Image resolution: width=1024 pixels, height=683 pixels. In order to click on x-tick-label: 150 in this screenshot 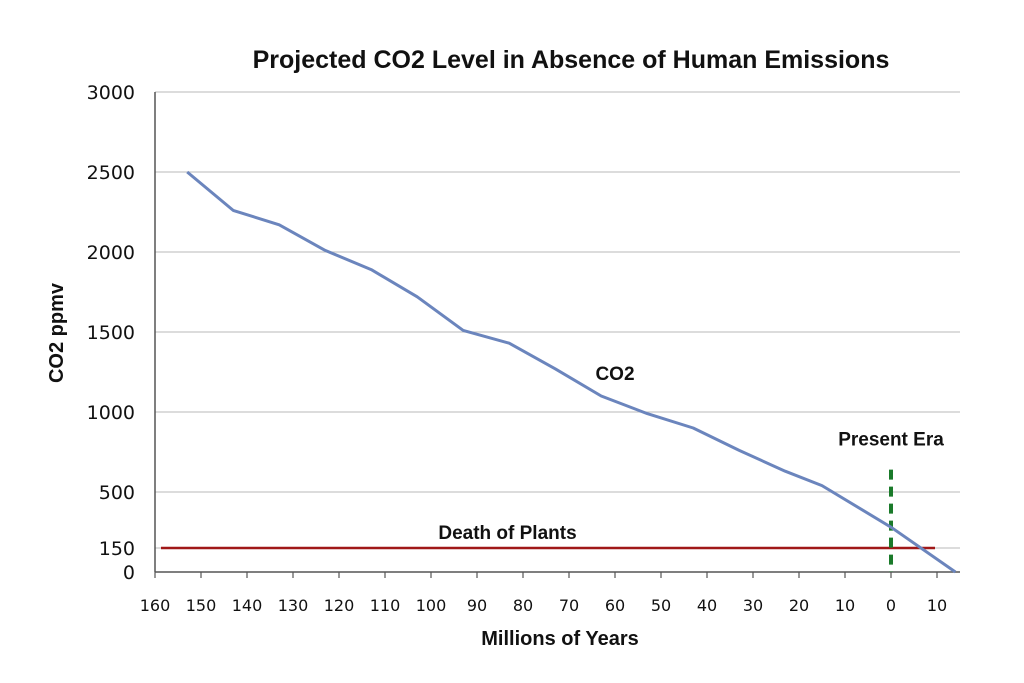, I will do `click(201, 605)`.